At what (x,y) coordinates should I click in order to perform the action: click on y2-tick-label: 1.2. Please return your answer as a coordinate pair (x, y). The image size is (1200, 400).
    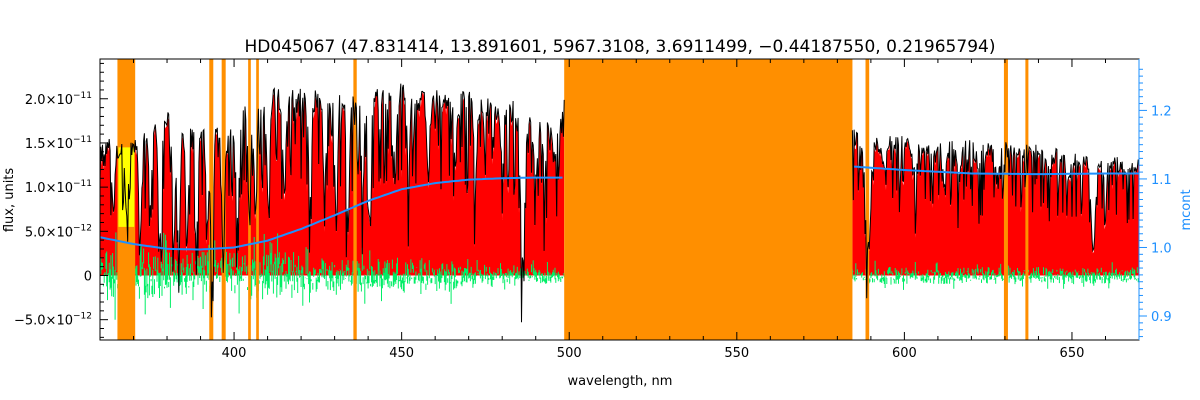
    Looking at the image, I should click on (1161, 111).